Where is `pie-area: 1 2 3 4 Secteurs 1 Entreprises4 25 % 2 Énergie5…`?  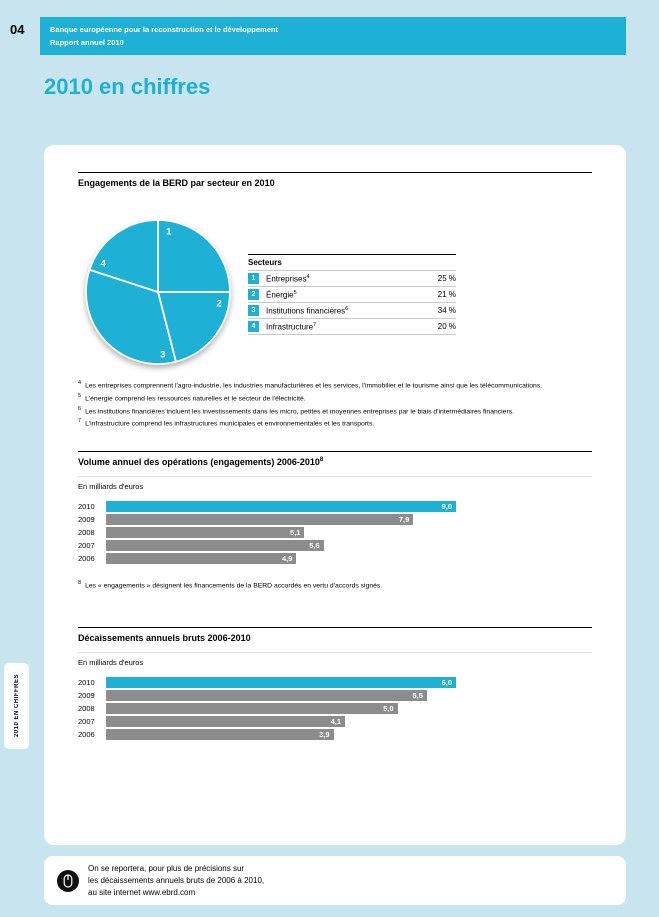 pie-area: 1 2 3 4 Secteurs 1 Entreprises4 25 % 2 Énergie5… is located at coordinates (335, 292).